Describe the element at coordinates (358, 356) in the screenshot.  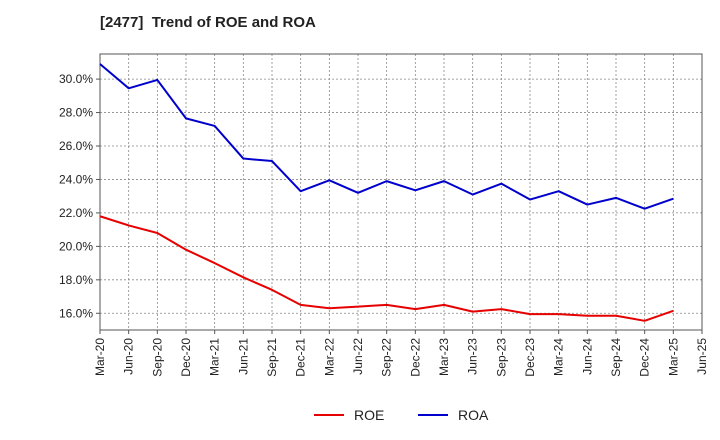
I see `x-tick-label: Jun-22` at that location.